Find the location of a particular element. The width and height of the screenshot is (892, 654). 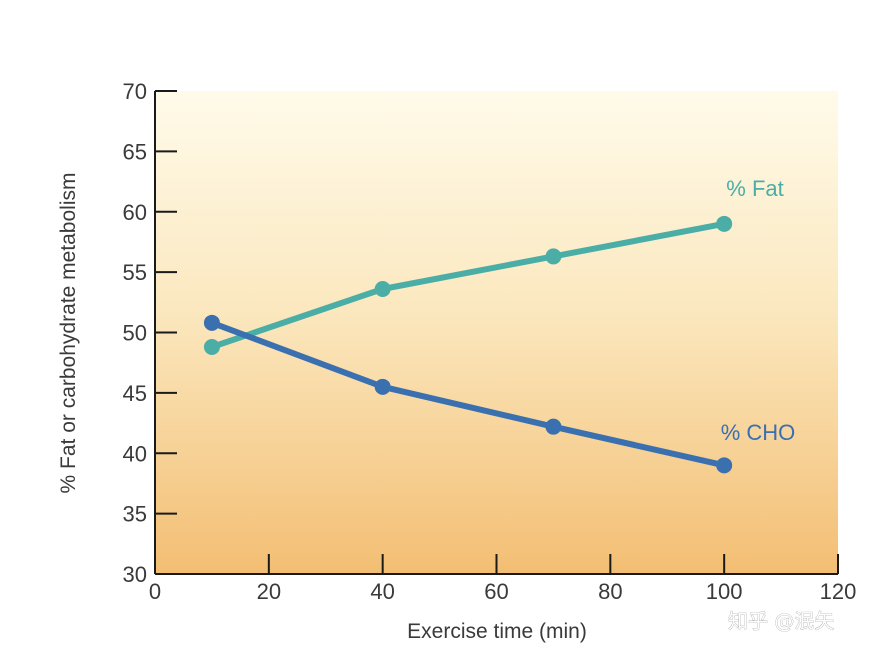

series-line-cho is located at coordinates (468, 394).